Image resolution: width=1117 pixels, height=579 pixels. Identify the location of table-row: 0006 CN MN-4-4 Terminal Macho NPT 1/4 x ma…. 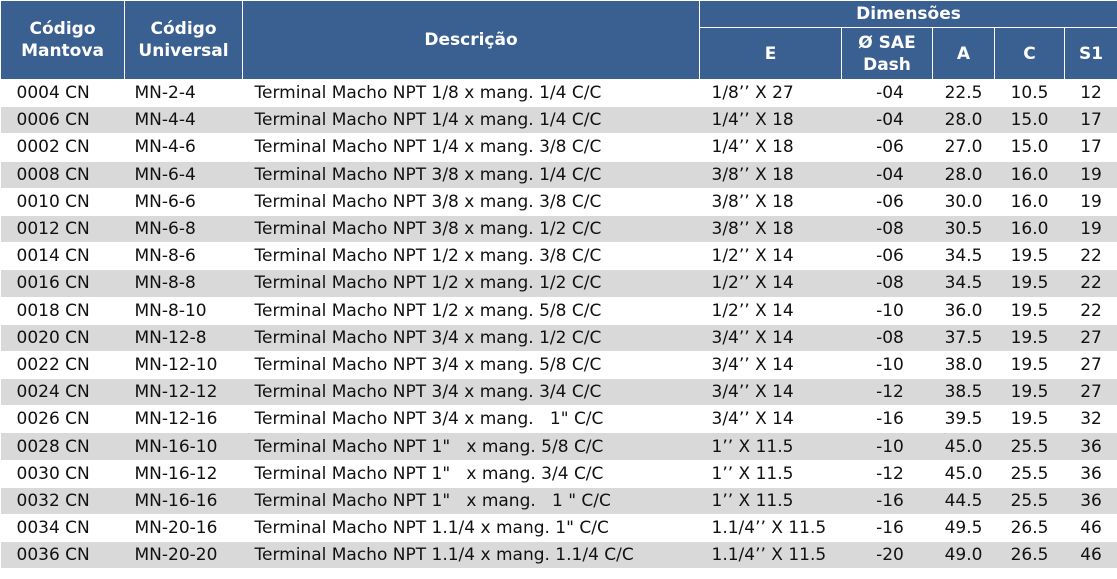
(558, 120).